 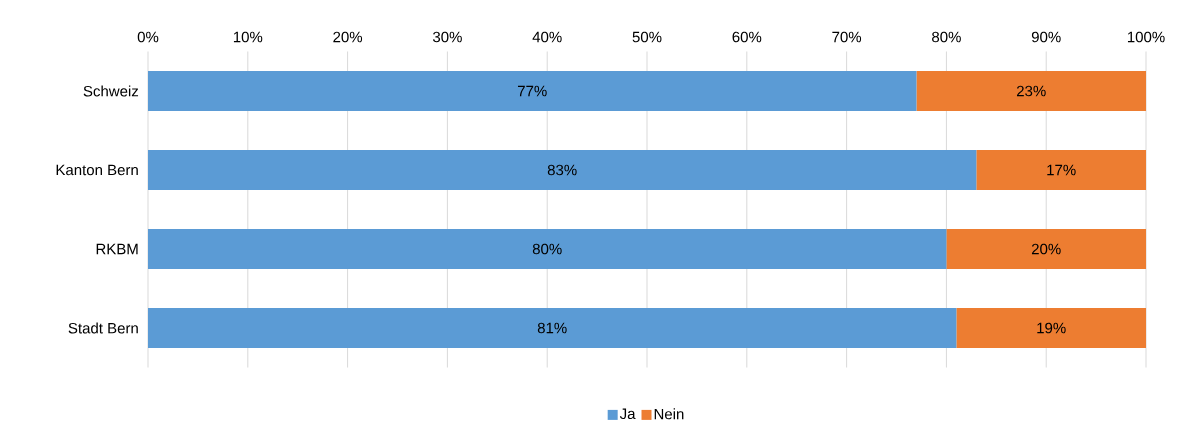 I want to click on x-tick-label: 50%, so click(x=647, y=37).